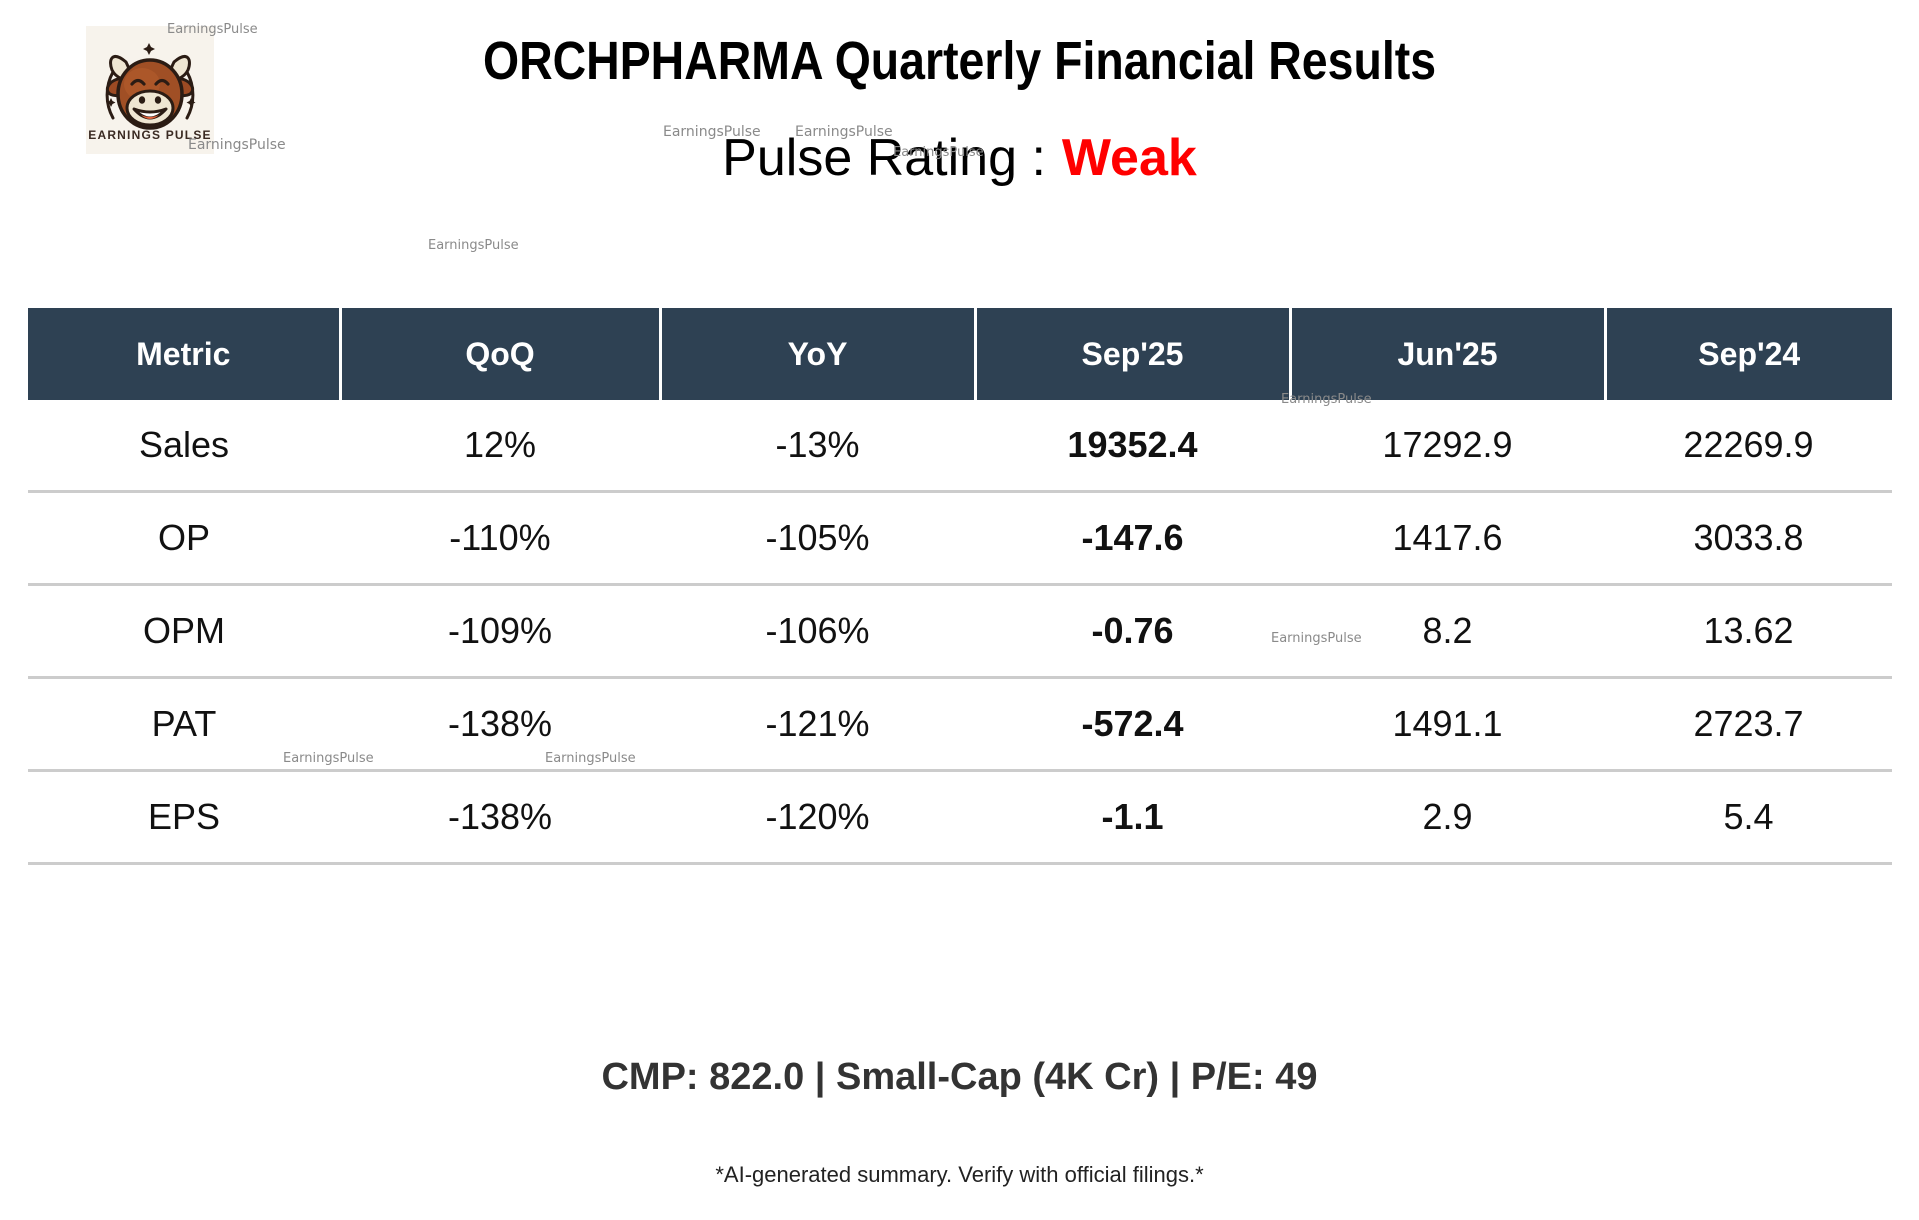 The width and height of the screenshot is (1919, 1220). Describe the element at coordinates (184, 817) in the screenshot. I see `cell-metric: EPS` at that location.